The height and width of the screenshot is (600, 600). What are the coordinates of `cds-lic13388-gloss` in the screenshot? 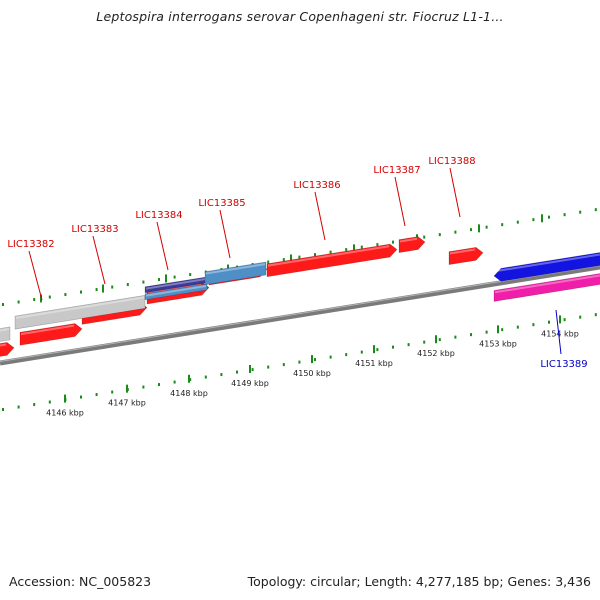 It's located at (462, 251).